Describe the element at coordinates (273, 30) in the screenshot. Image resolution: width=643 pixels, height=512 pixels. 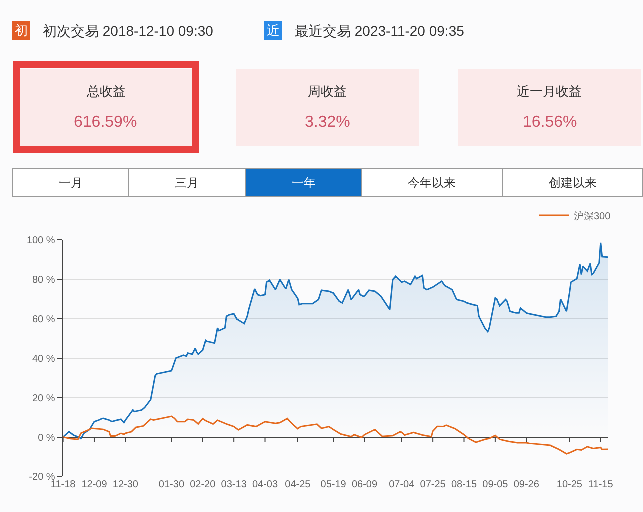
I see `text: 近` at that location.